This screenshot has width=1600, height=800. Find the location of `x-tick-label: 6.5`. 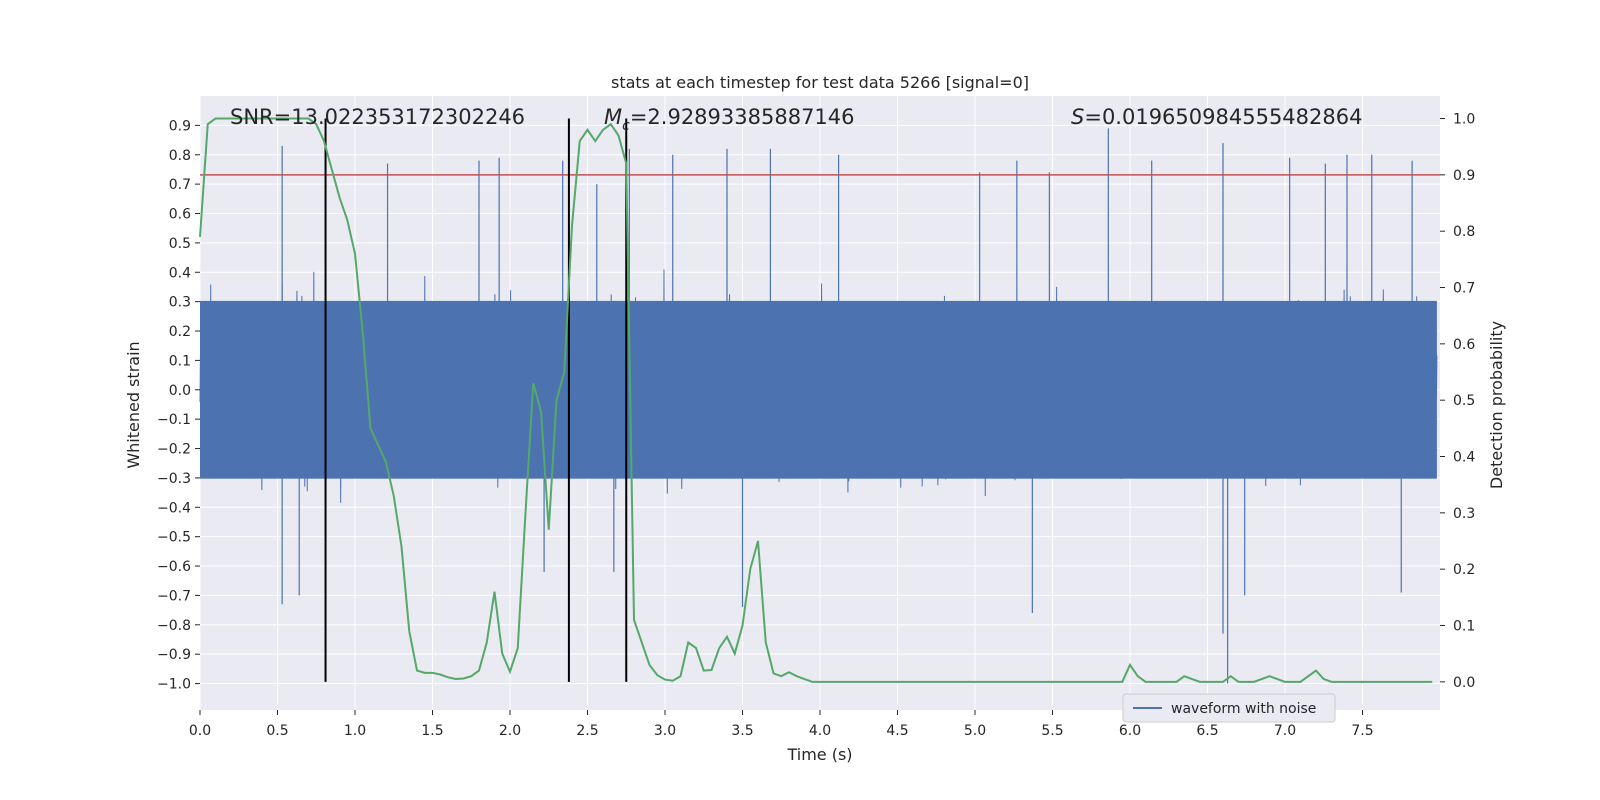

x-tick-label: 6.5 is located at coordinates (1207, 731).